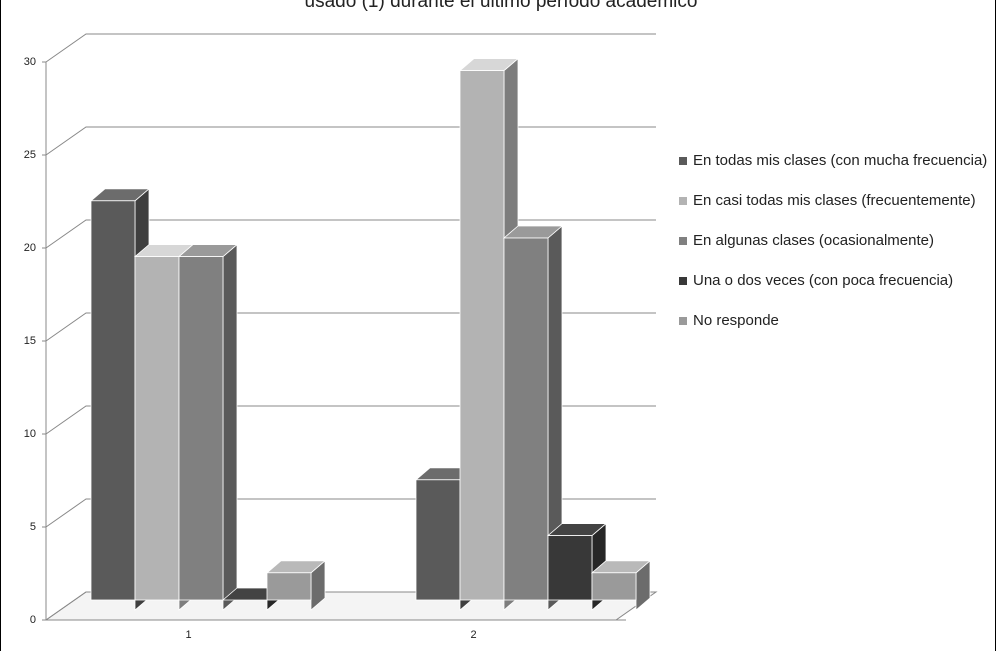 The image size is (996, 651). What do you see at coordinates (473, 635) in the screenshot?
I see `x-tick-label: 2` at bounding box center [473, 635].